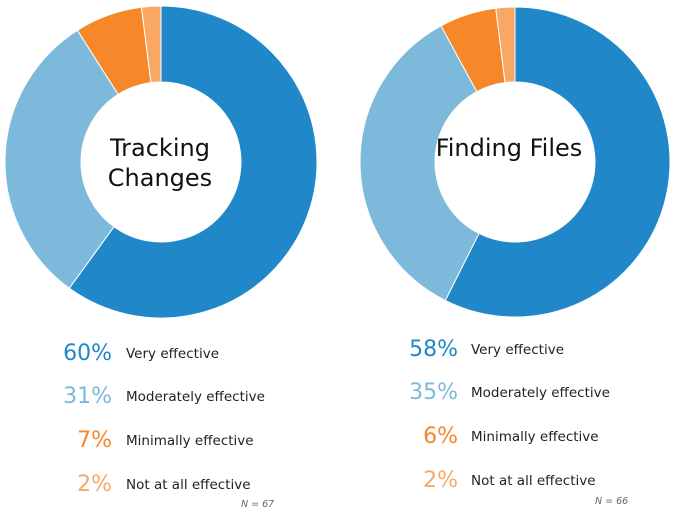 The width and height of the screenshot is (675, 530). I want to click on legend-row: 7% Minimally effective, so click(165, 441).